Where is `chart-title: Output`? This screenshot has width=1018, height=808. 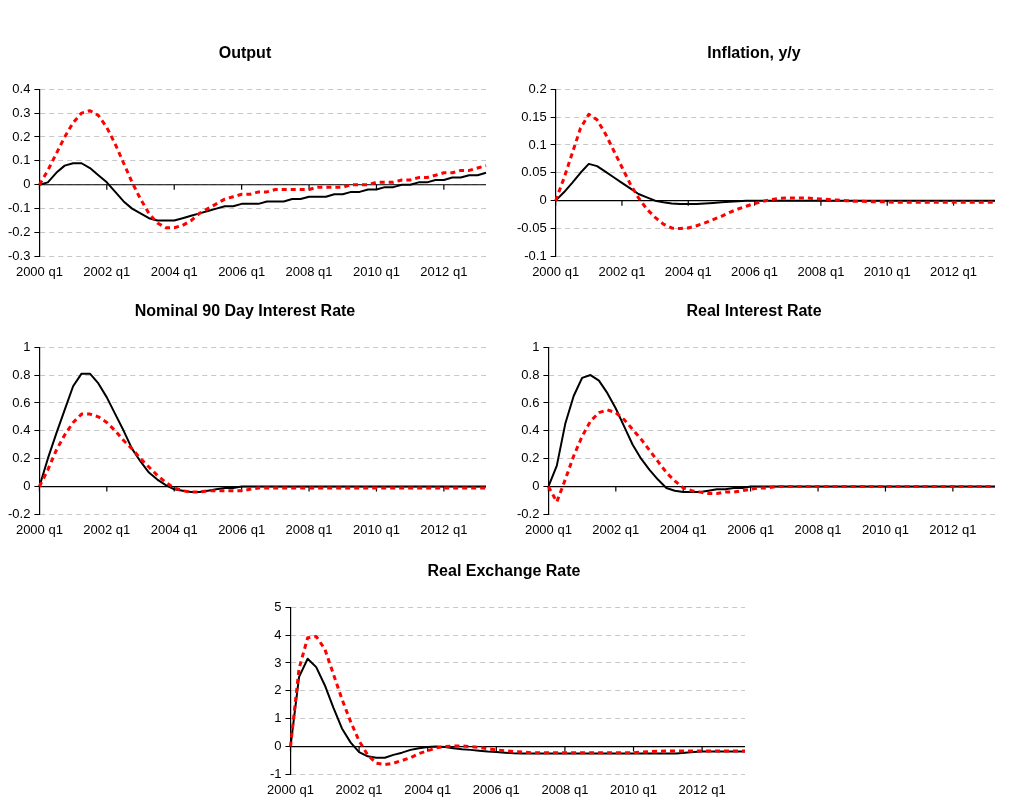
chart-title: Output is located at coordinates (245, 53).